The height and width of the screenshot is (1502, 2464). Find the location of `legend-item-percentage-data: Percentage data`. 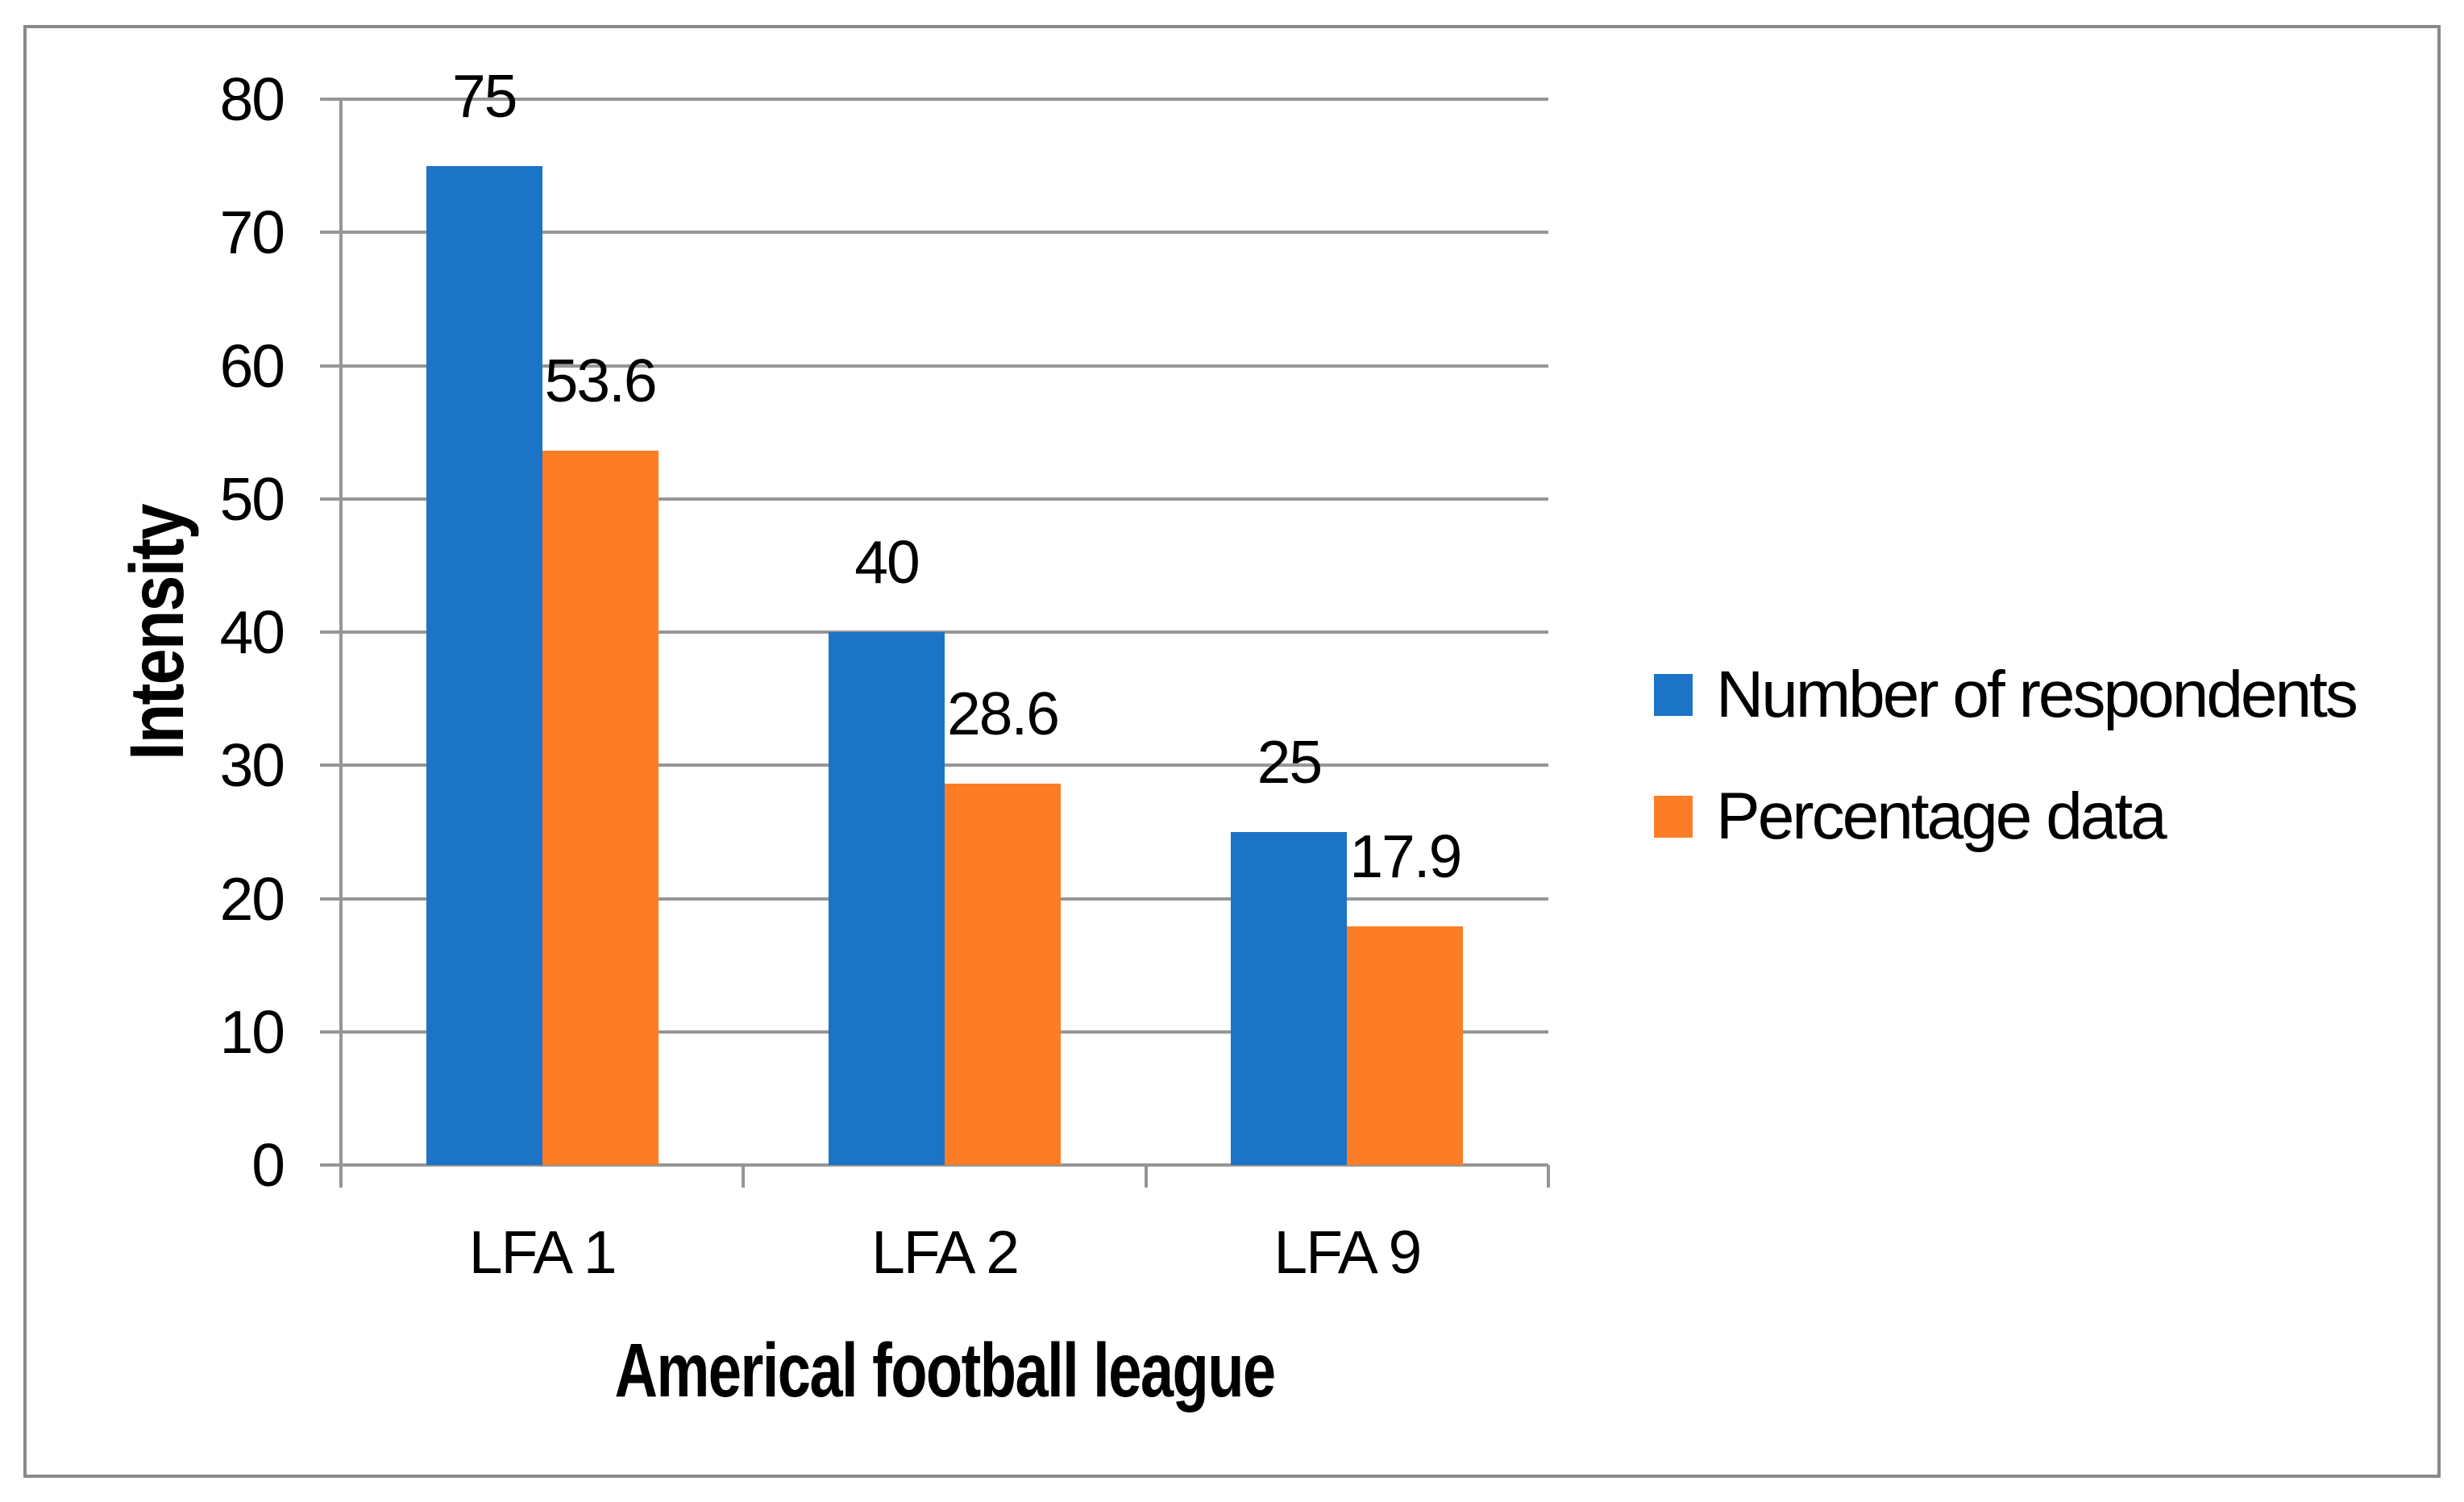

legend-item-percentage-data: Percentage data is located at coordinates (1911, 816).